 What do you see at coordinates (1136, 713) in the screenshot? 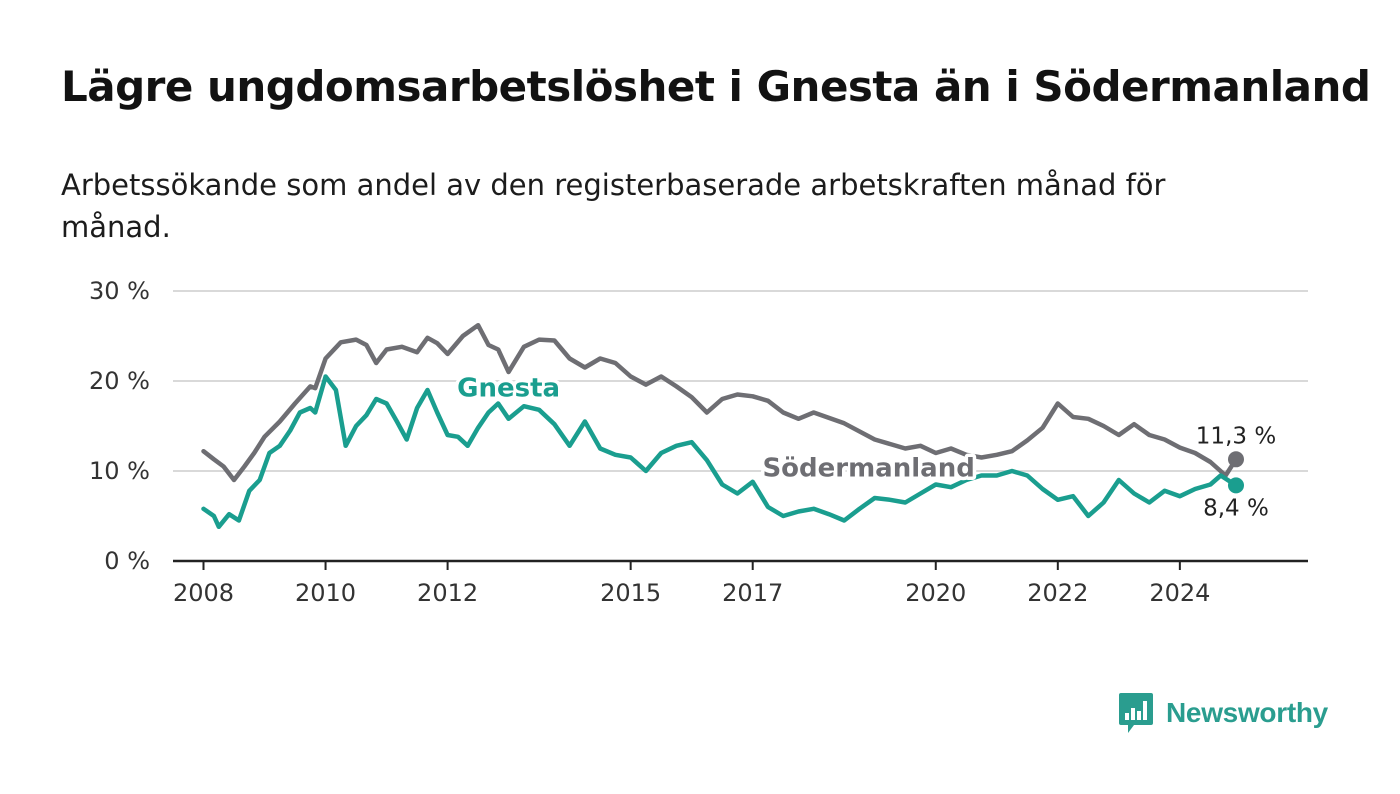
I see `newsworthy-logo-icon` at bounding box center [1136, 713].